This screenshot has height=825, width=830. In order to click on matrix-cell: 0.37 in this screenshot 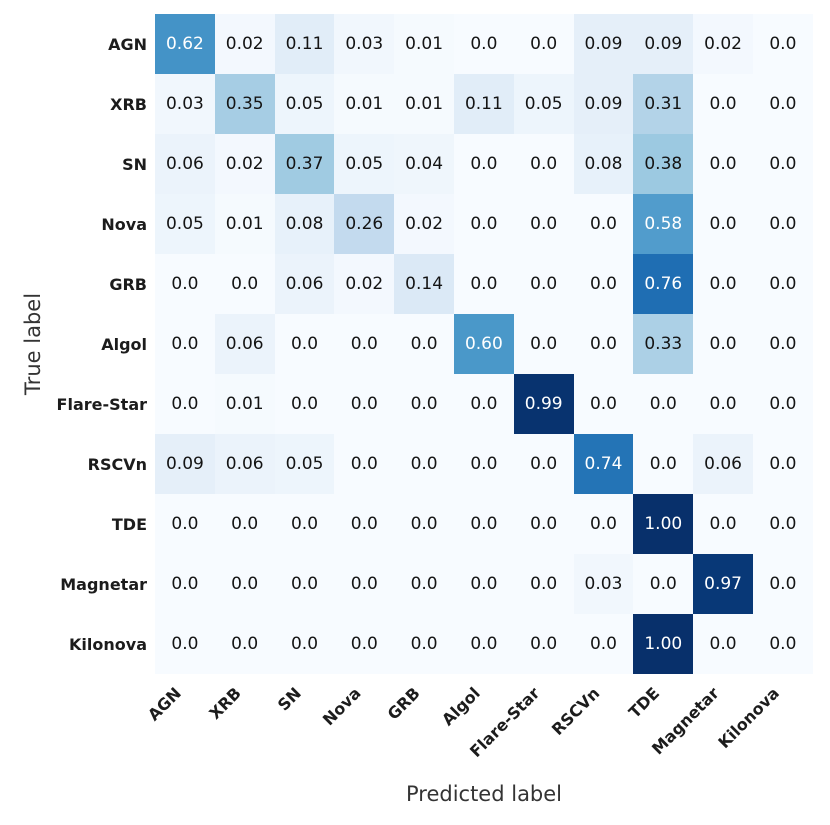, I will do `click(304, 164)`.